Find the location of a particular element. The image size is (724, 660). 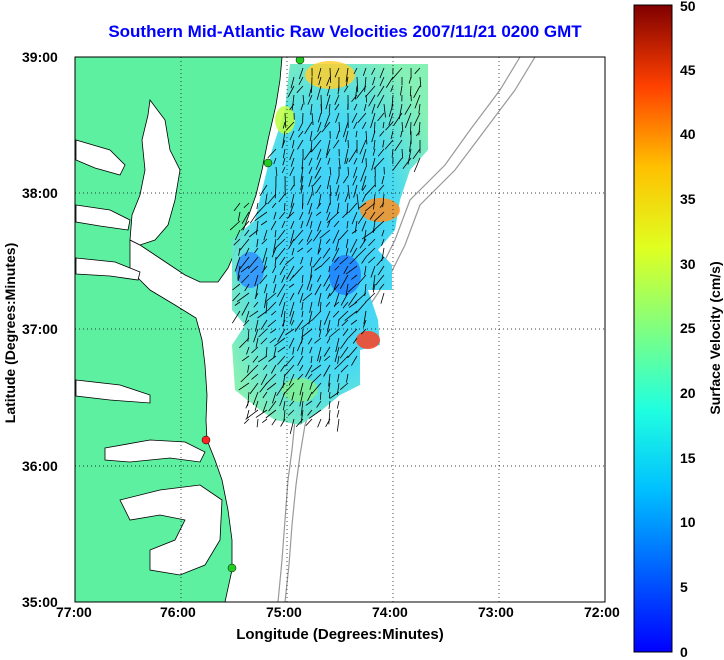

colorbar-tick: 40 is located at coordinates (688, 134).